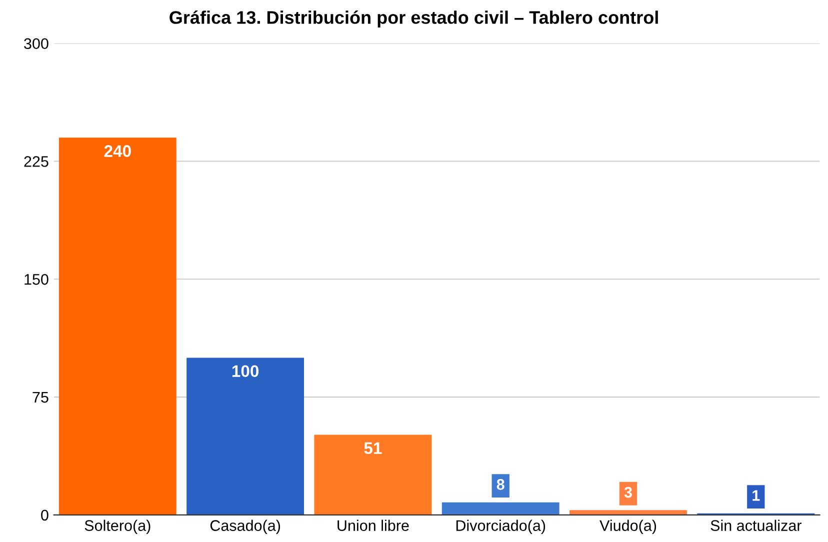  I want to click on x-tick-label: Sin actualizar, so click(756, 525).